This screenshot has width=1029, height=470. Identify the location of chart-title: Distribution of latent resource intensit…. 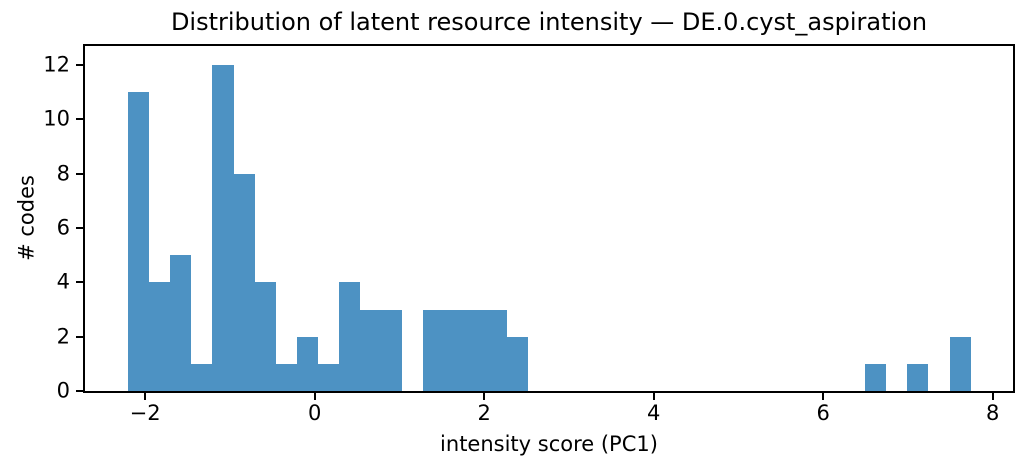
(549, 22).